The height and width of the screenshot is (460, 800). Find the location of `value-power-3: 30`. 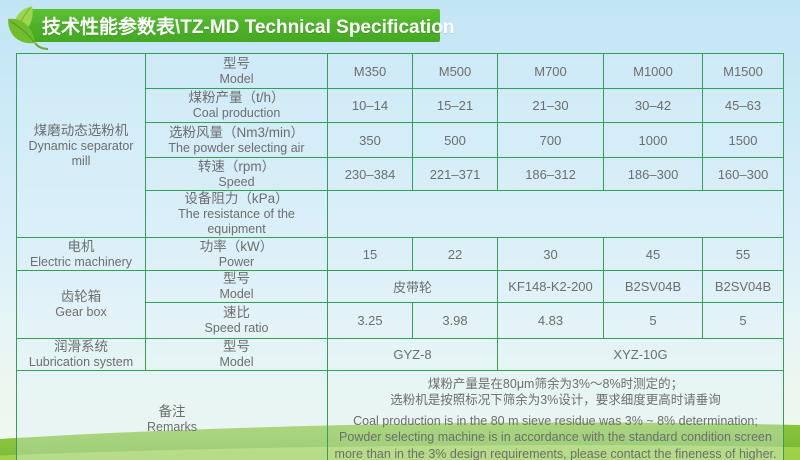

value-power-3: 30 is located at coordinates (550, 254).